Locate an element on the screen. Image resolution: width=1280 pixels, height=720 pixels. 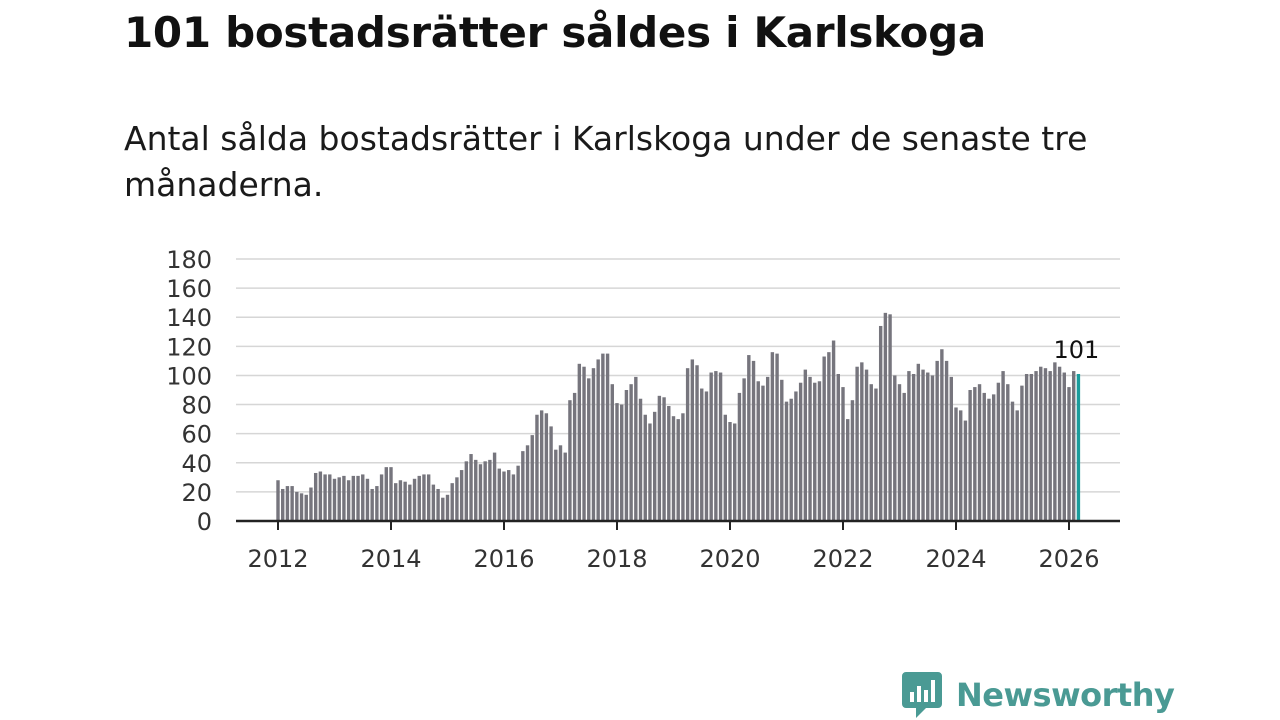
brand-name: Newsworthy is located at coordinates (1065, 695).